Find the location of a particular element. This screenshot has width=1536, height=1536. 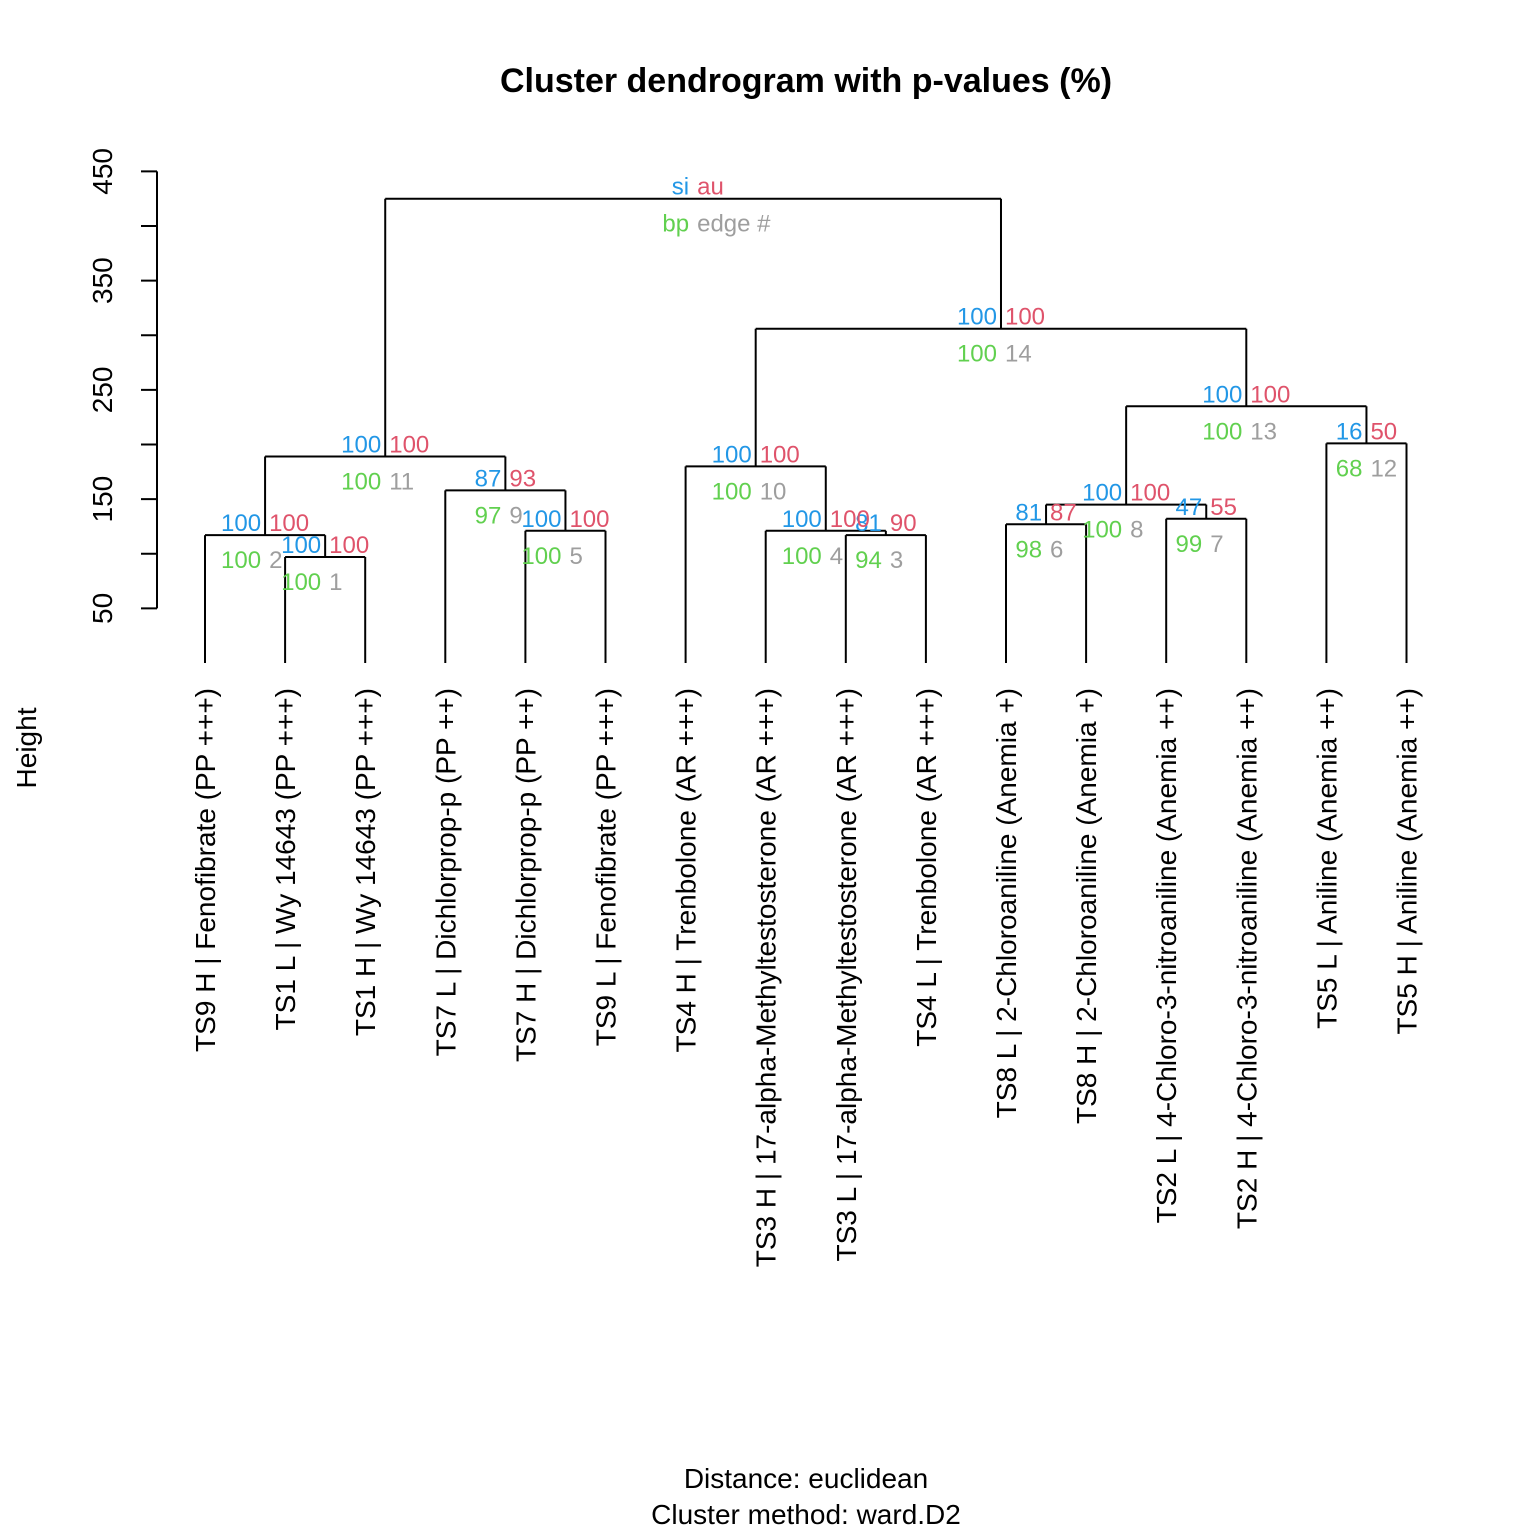

edge-number: 7 is located at coordinates (1216, 544).